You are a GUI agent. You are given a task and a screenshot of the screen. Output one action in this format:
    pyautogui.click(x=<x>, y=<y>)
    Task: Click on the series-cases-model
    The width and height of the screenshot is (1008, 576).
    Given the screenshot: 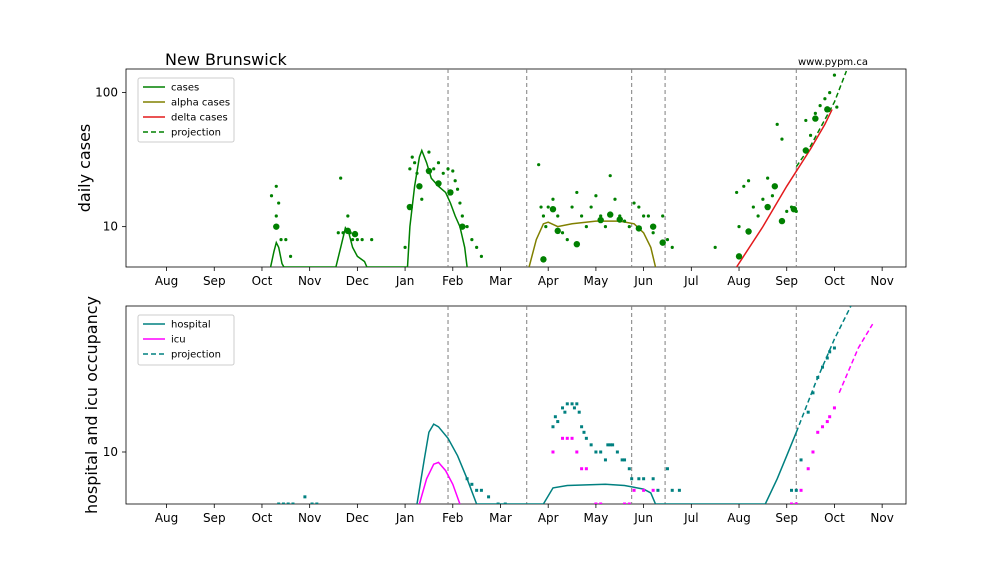 What is the action you would take?
    pyautogui.click(x=368, y=207)
    